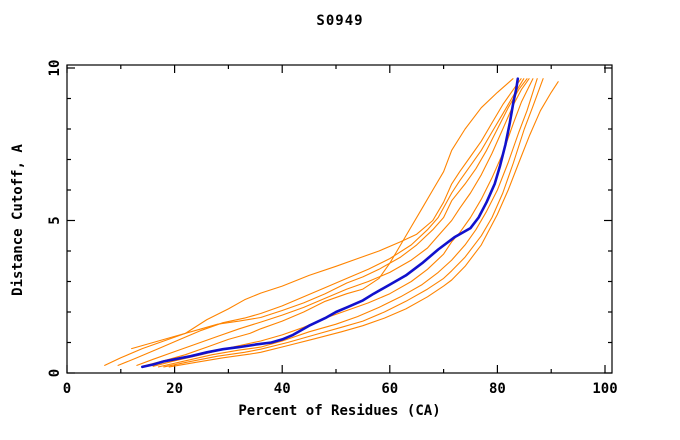  Describe the element at coordinates (55, 373) in the screenshot. I see `y-tick-label: 0` at that location.